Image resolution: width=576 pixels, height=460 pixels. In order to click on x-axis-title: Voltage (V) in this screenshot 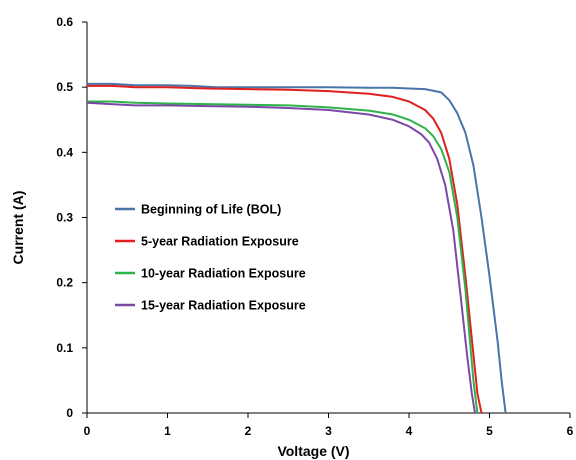, I will do `click(313, 451)`.